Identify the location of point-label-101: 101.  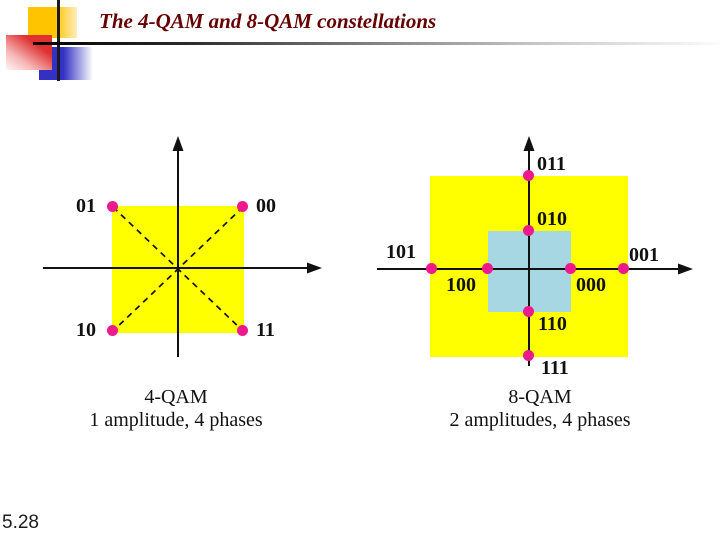
(401, 252).